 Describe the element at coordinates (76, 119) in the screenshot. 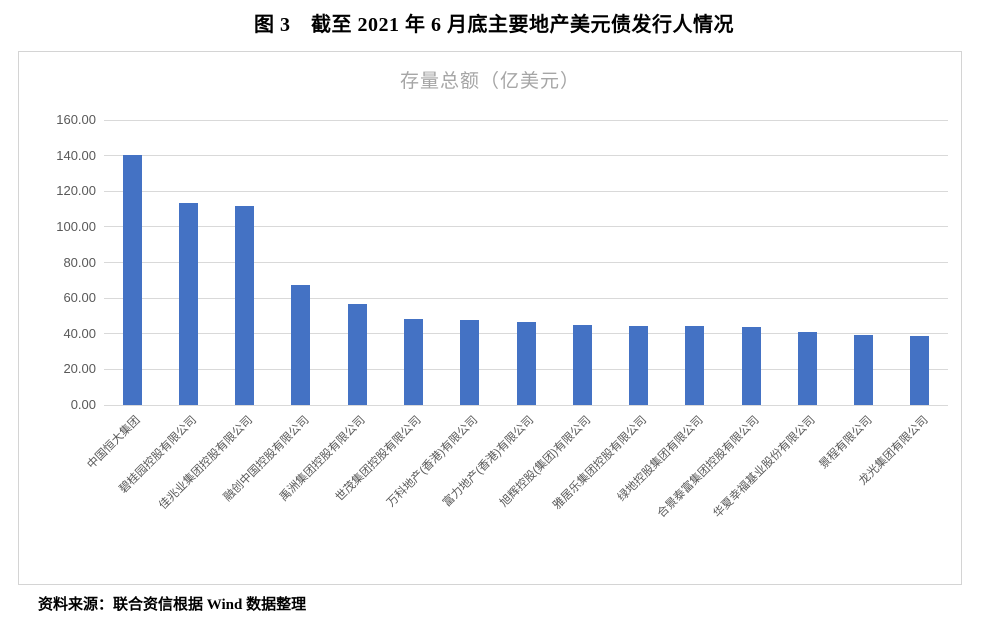

I see `y-axis-tick-label: 160.00` at that location.